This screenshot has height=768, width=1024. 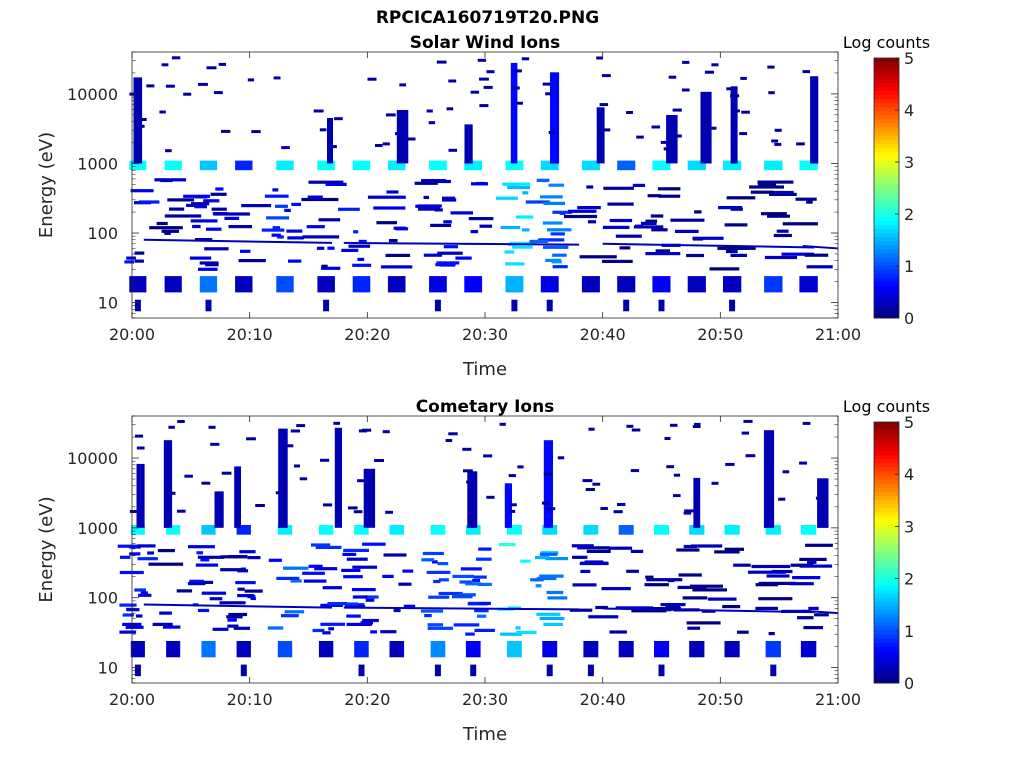 I want to click on colorbar-tick-label: 5, so click(x=909, y=422).